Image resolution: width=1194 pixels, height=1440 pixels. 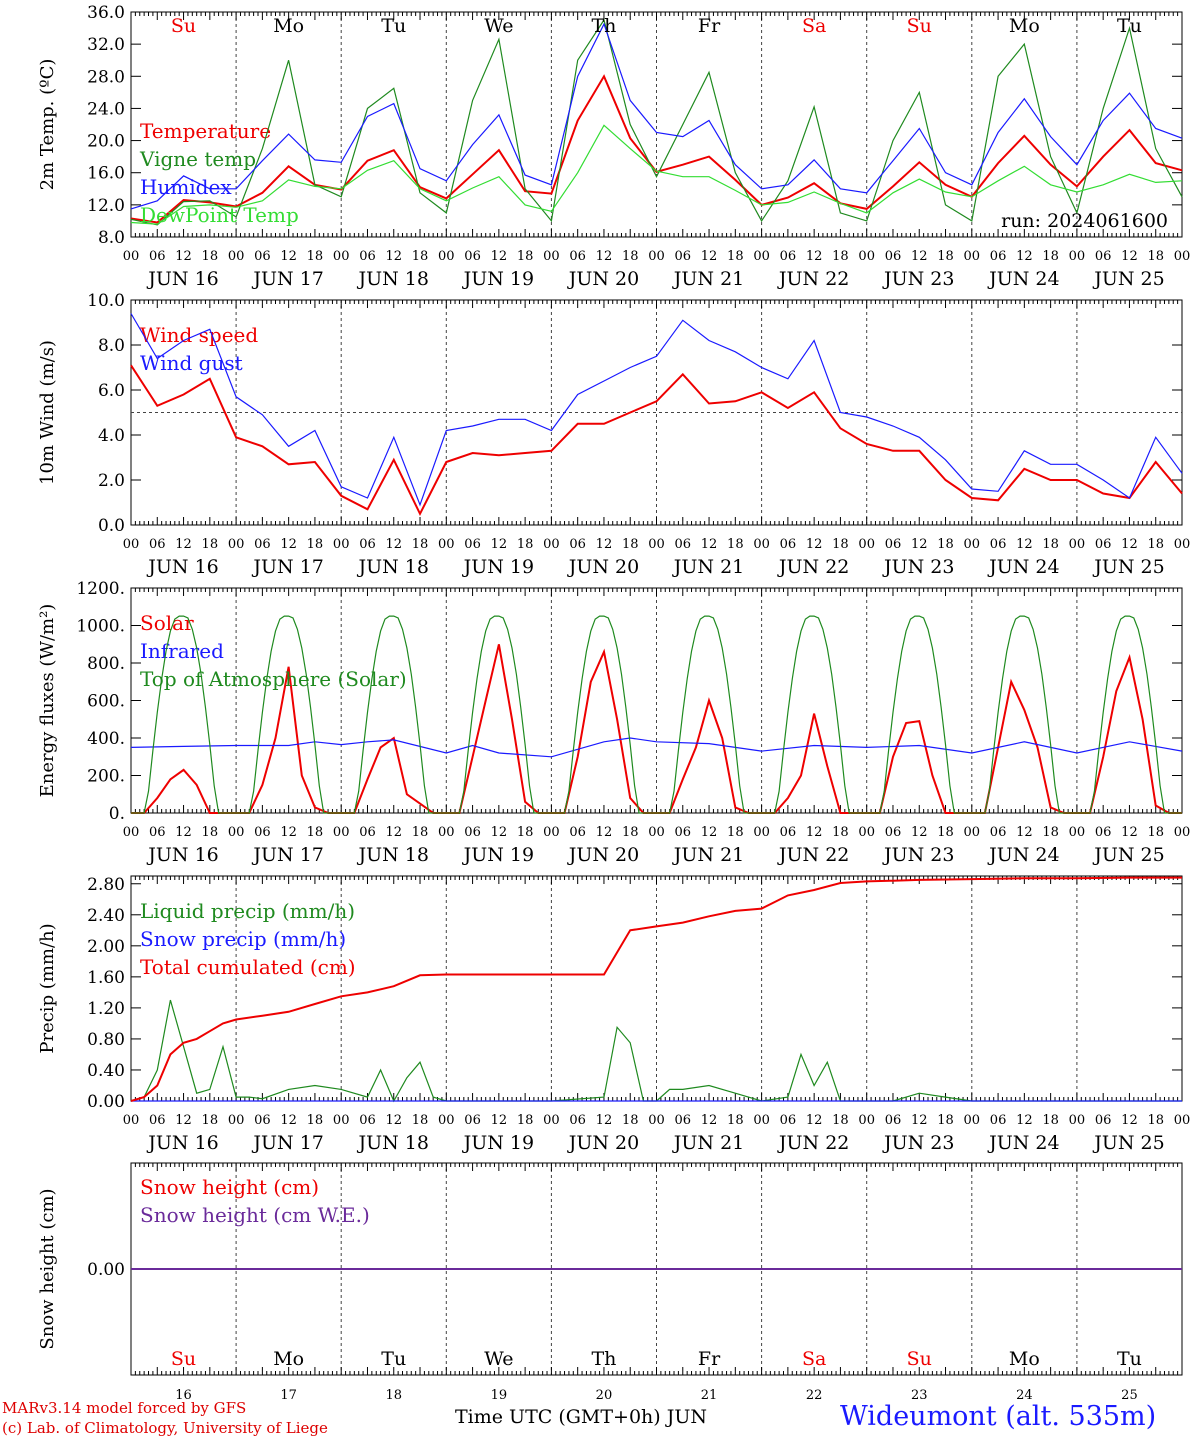 What do you see at coordinates (111, 436) in the screenshot?
I see `y-tick-label: 4.0` at bounding box center [111, 436].